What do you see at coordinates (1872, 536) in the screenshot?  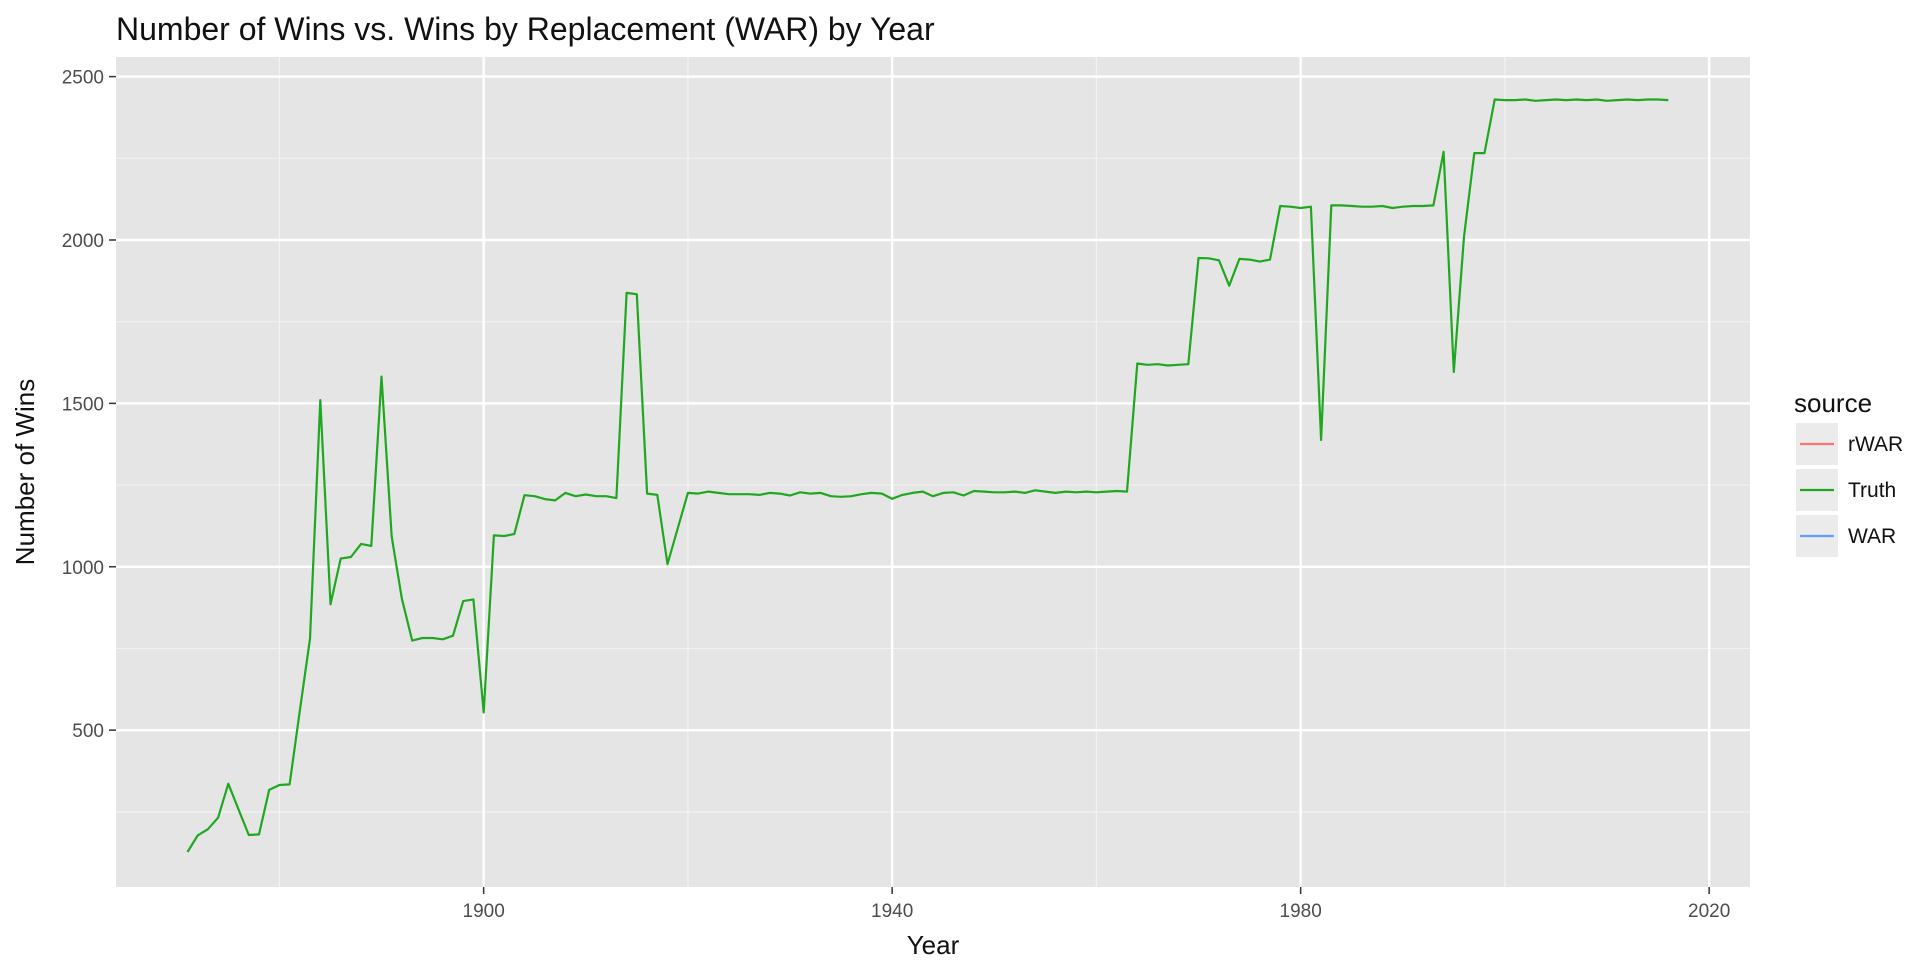 I see `legend-label: WAR` at bounding box center [1872, 536].